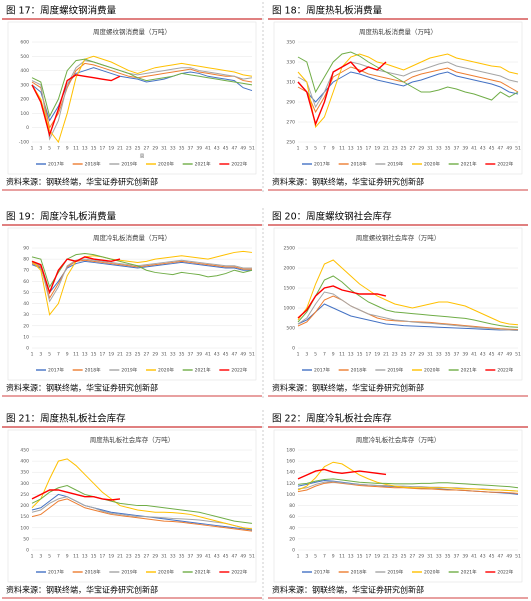 The width and height of the screenshot is (531, 601). What do you see at coordinates (24, 506) in the screenshot?
I see `y-tick-label: 200` at bounding box center [24, 506].